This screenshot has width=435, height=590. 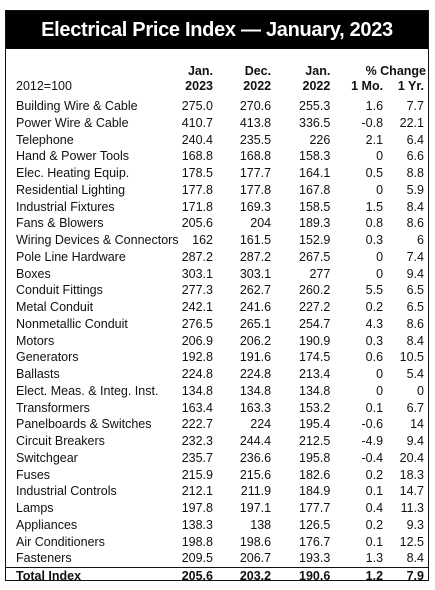 I want to click on cell-yr: 8.8, so click(x=415, y=173).